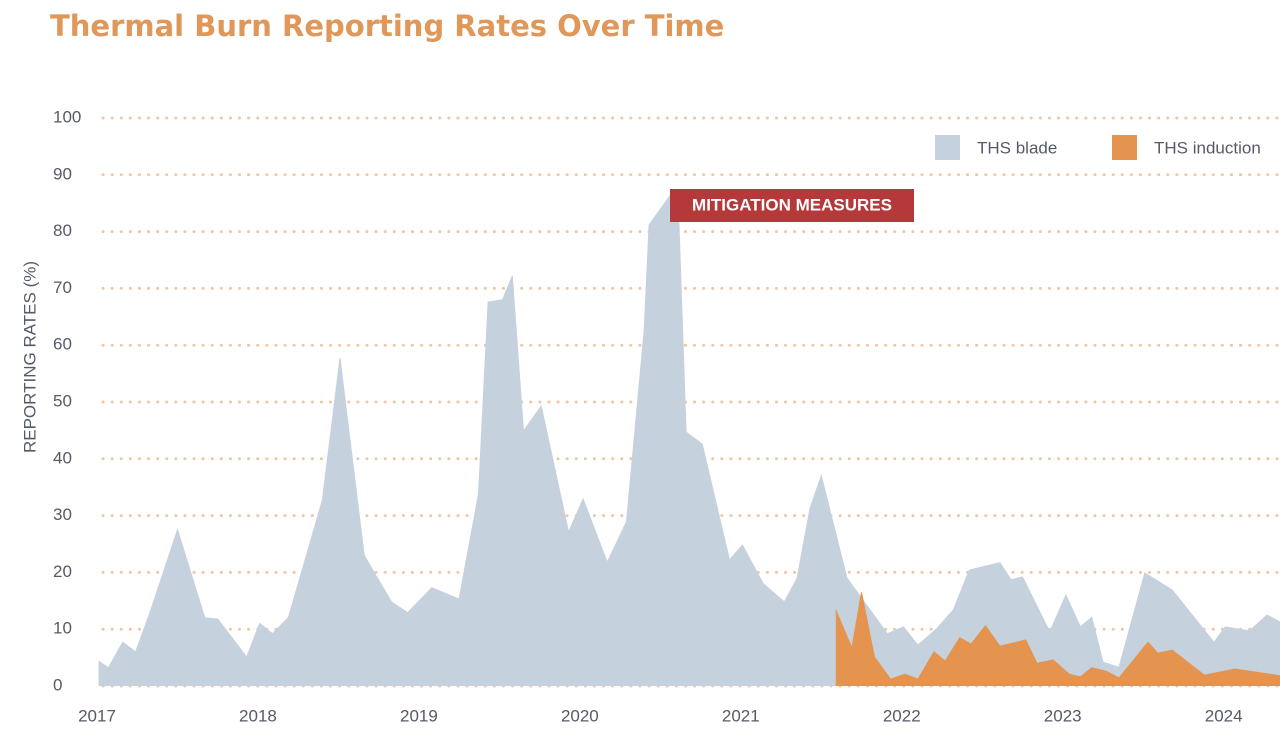 The image size is (1280, 732). I want to click on y-tick-label: 50, so click(62, 400).